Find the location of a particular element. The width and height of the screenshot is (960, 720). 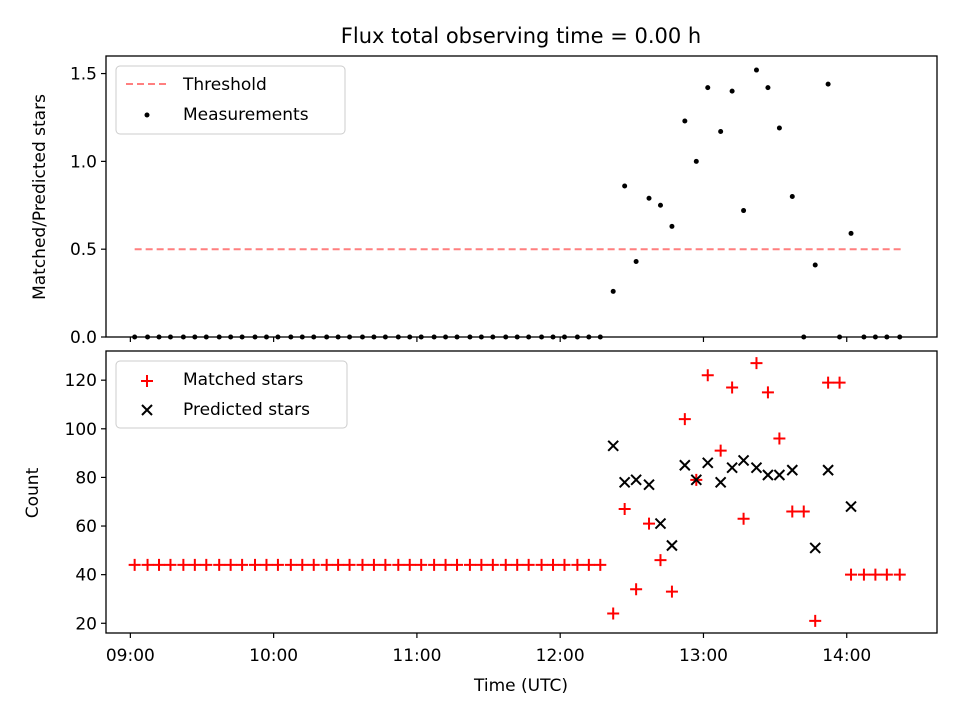

star-count-xtick-label: 09:00 is located at coordinates (130, 656).